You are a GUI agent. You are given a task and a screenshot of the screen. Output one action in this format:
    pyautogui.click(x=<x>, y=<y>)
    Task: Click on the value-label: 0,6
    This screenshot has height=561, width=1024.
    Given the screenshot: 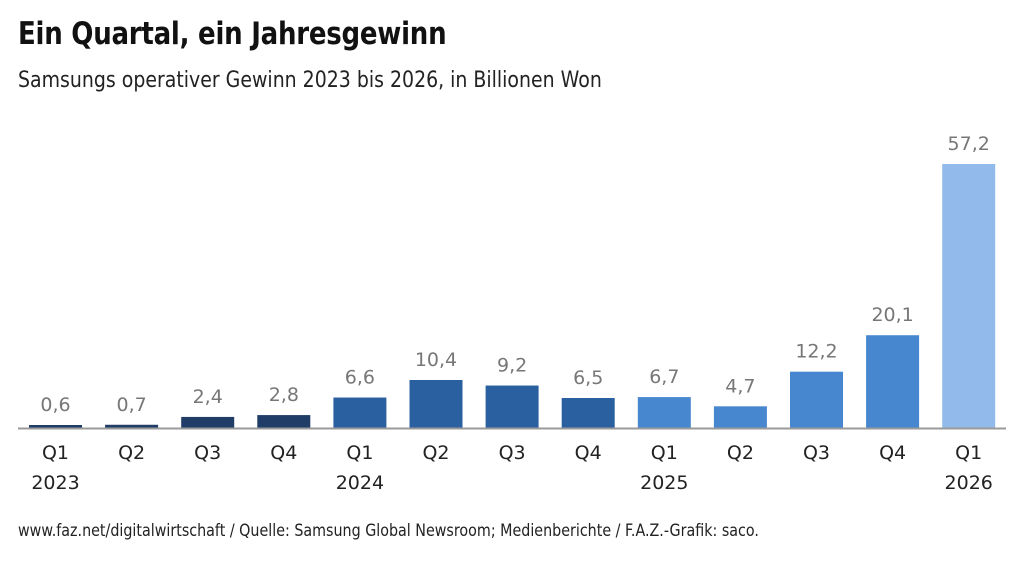 What is the action you would take?
    pyautogui.click(x=55, y=405)
    